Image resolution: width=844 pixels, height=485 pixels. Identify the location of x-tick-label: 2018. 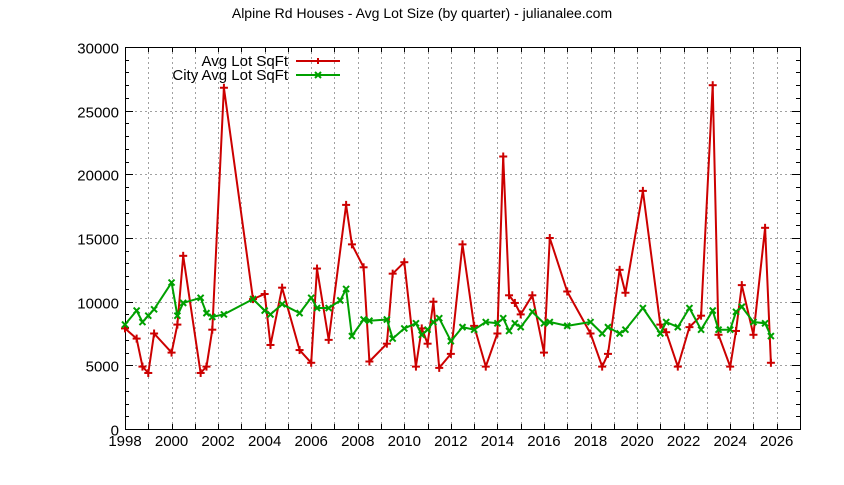
(590, 441).